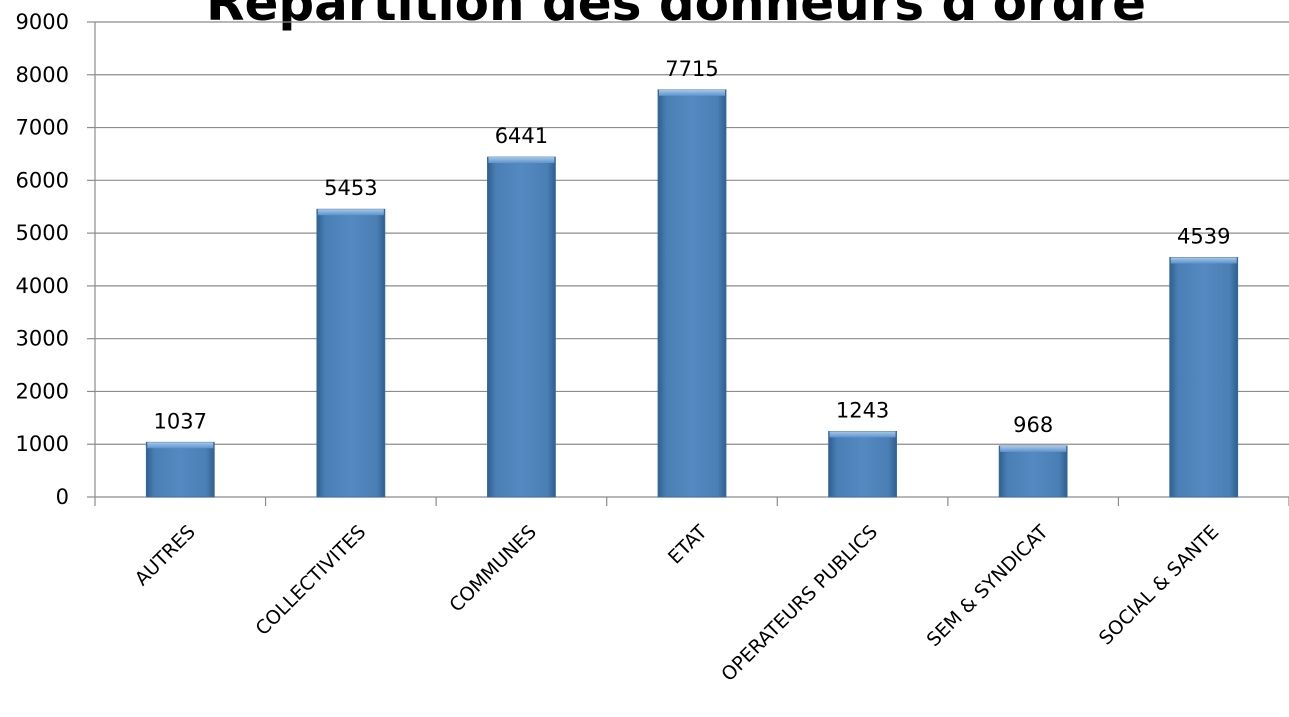  Describe the element at coordinates (42, 180) in the screenshot. I see `y-tick-label: 6000` at that location.